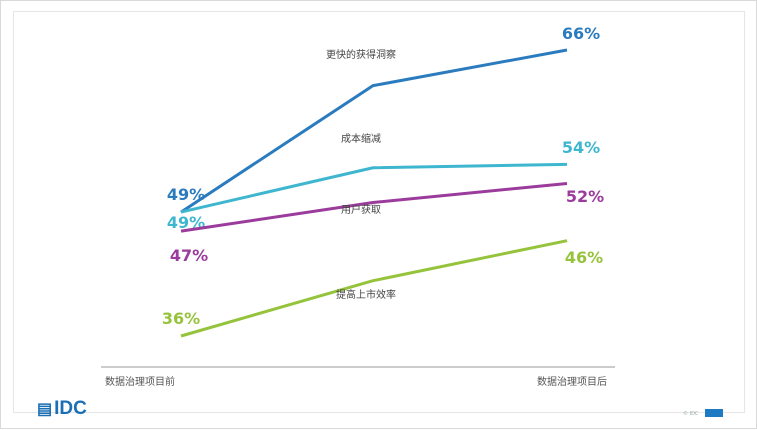  I want to click on start-value-label-market: 36%, so click(181, 318).